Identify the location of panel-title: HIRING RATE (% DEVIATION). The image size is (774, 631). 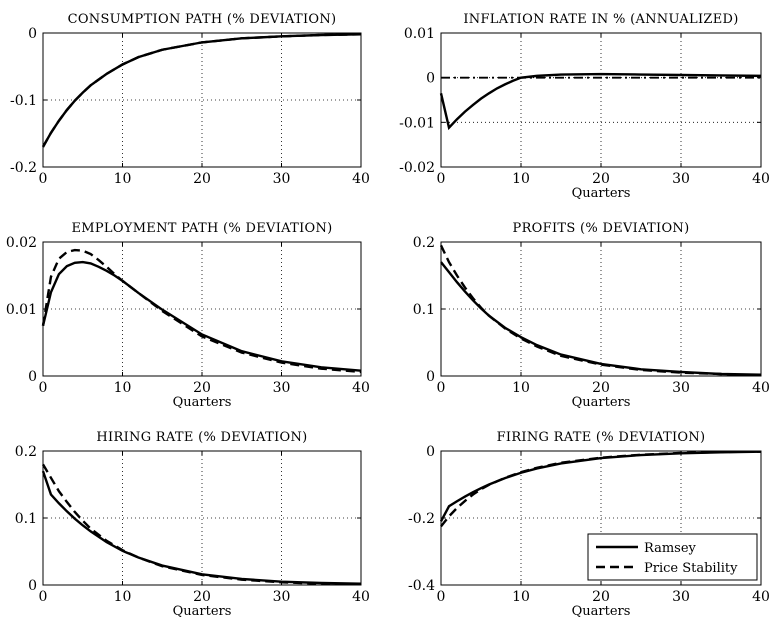
(201, 437).